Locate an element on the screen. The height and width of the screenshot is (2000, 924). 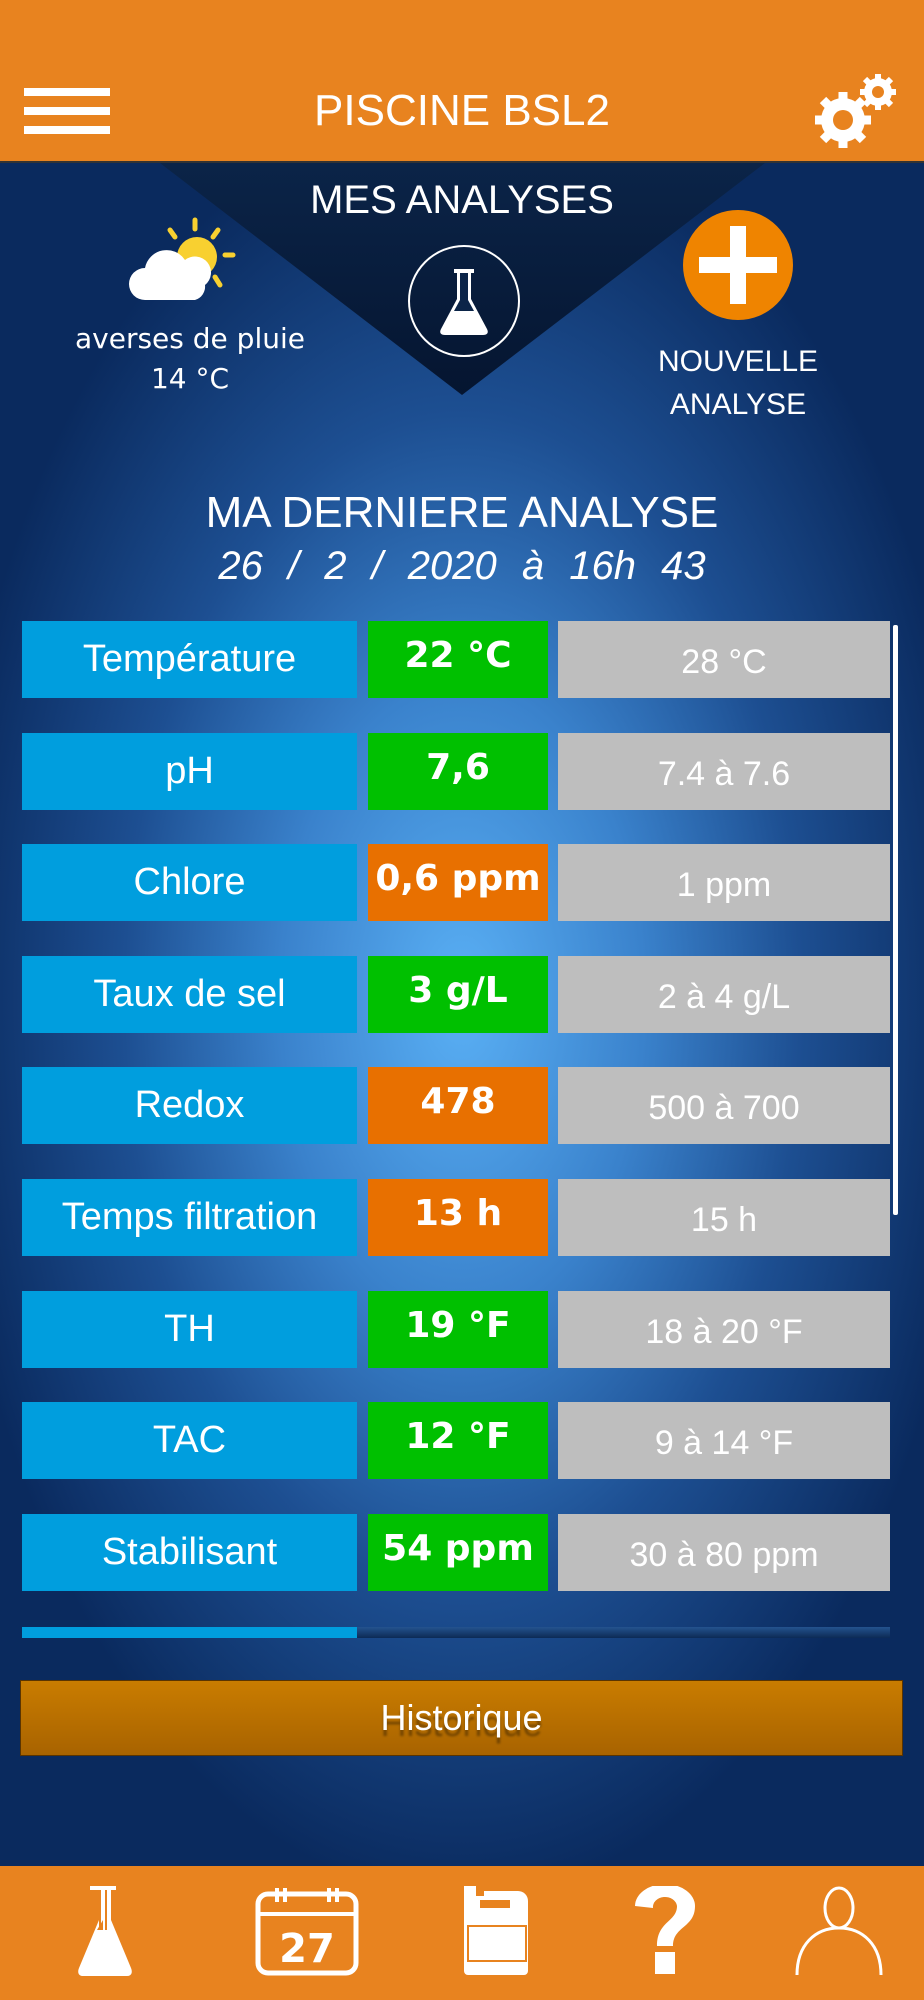
row-reference: 2 à 4 g/L is located at coordinates (724, 994).